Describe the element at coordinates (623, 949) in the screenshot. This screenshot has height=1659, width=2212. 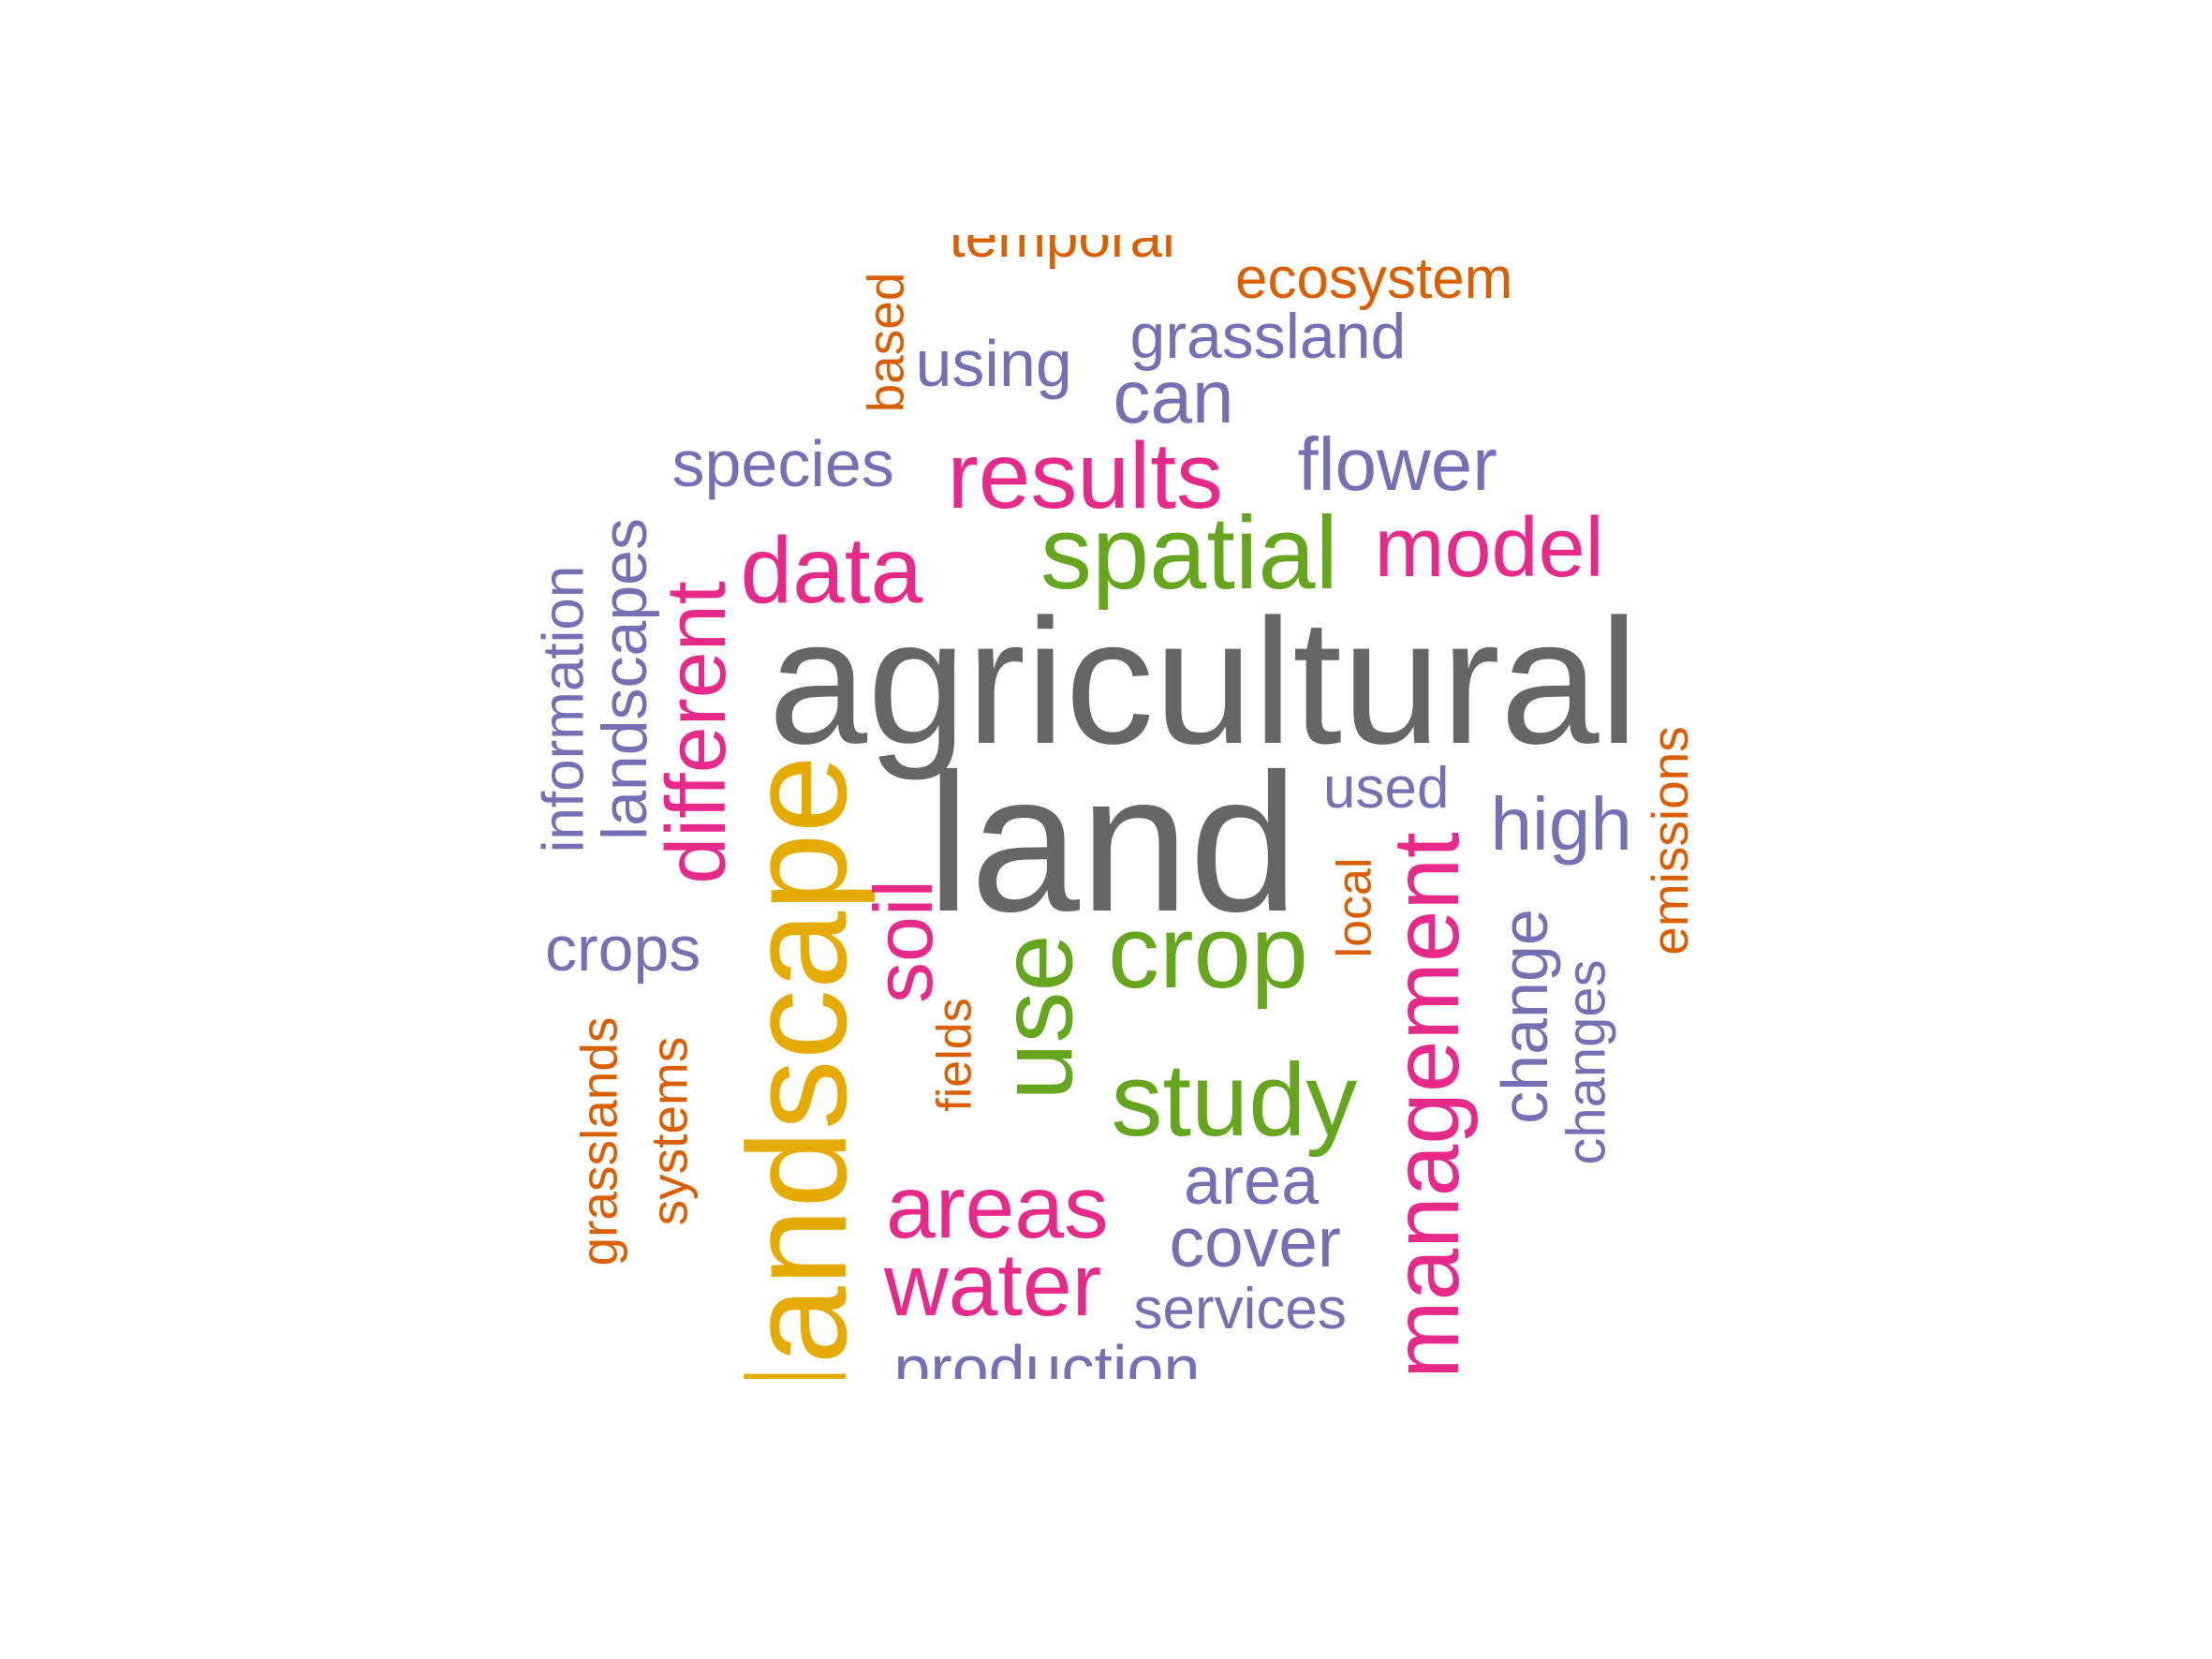
I see `word: crops` at that location.